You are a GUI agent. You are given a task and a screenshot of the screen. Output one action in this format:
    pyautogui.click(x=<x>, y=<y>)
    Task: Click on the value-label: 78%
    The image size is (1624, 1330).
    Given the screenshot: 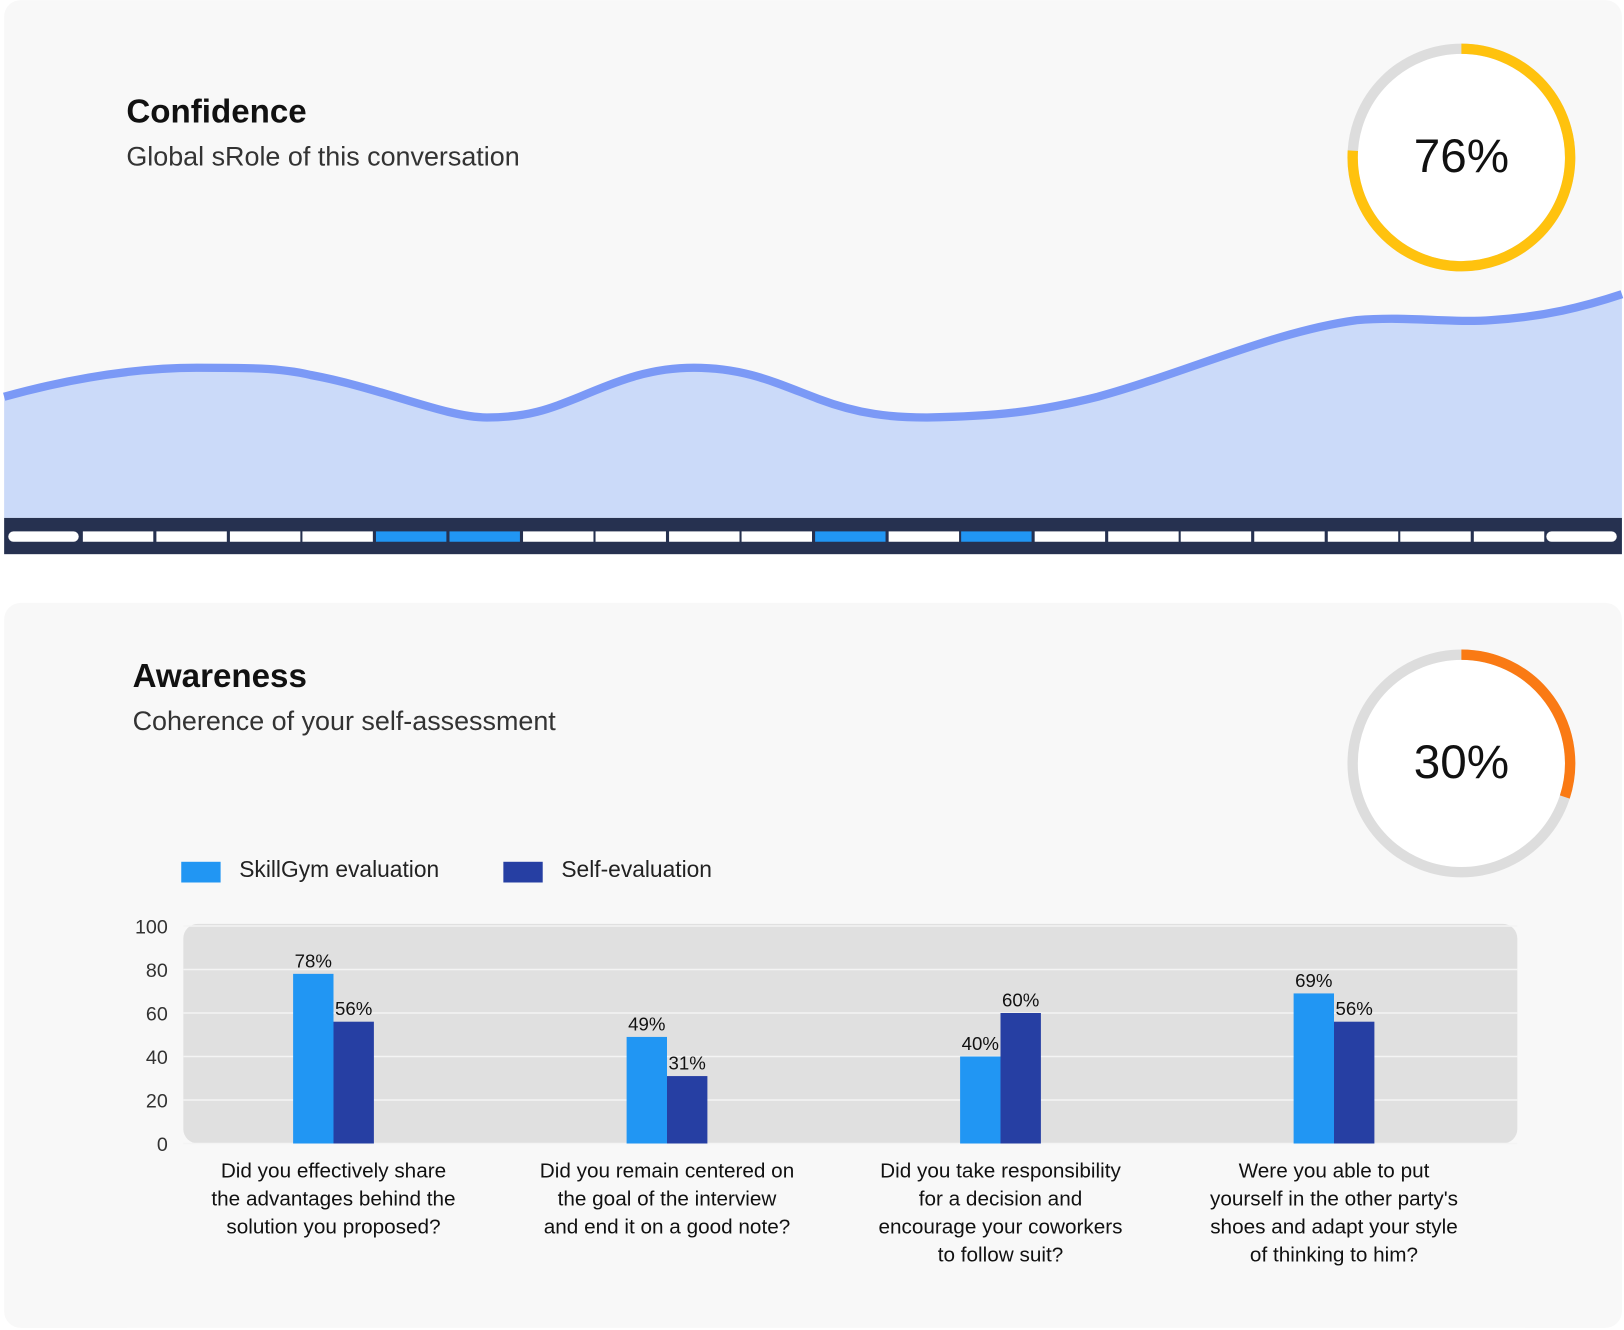 What is the action you would take?
    pyautogui.click(x=313, y=960)
    